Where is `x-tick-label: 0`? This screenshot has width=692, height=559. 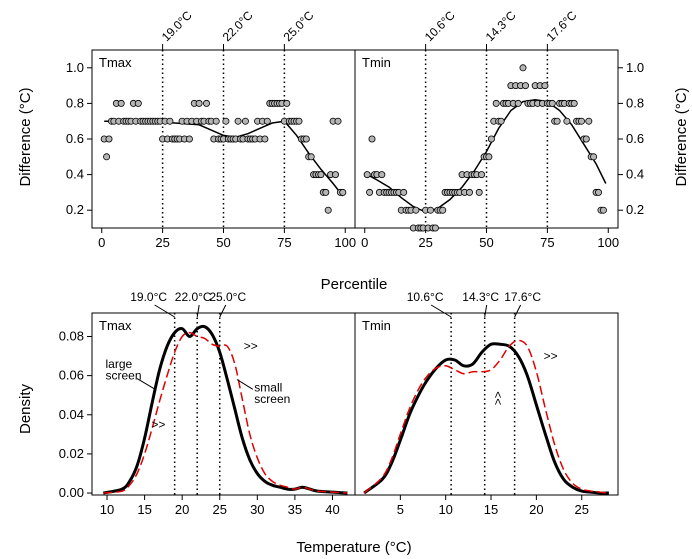
x-tick-label: 0 is located at coordinates (364, 242).